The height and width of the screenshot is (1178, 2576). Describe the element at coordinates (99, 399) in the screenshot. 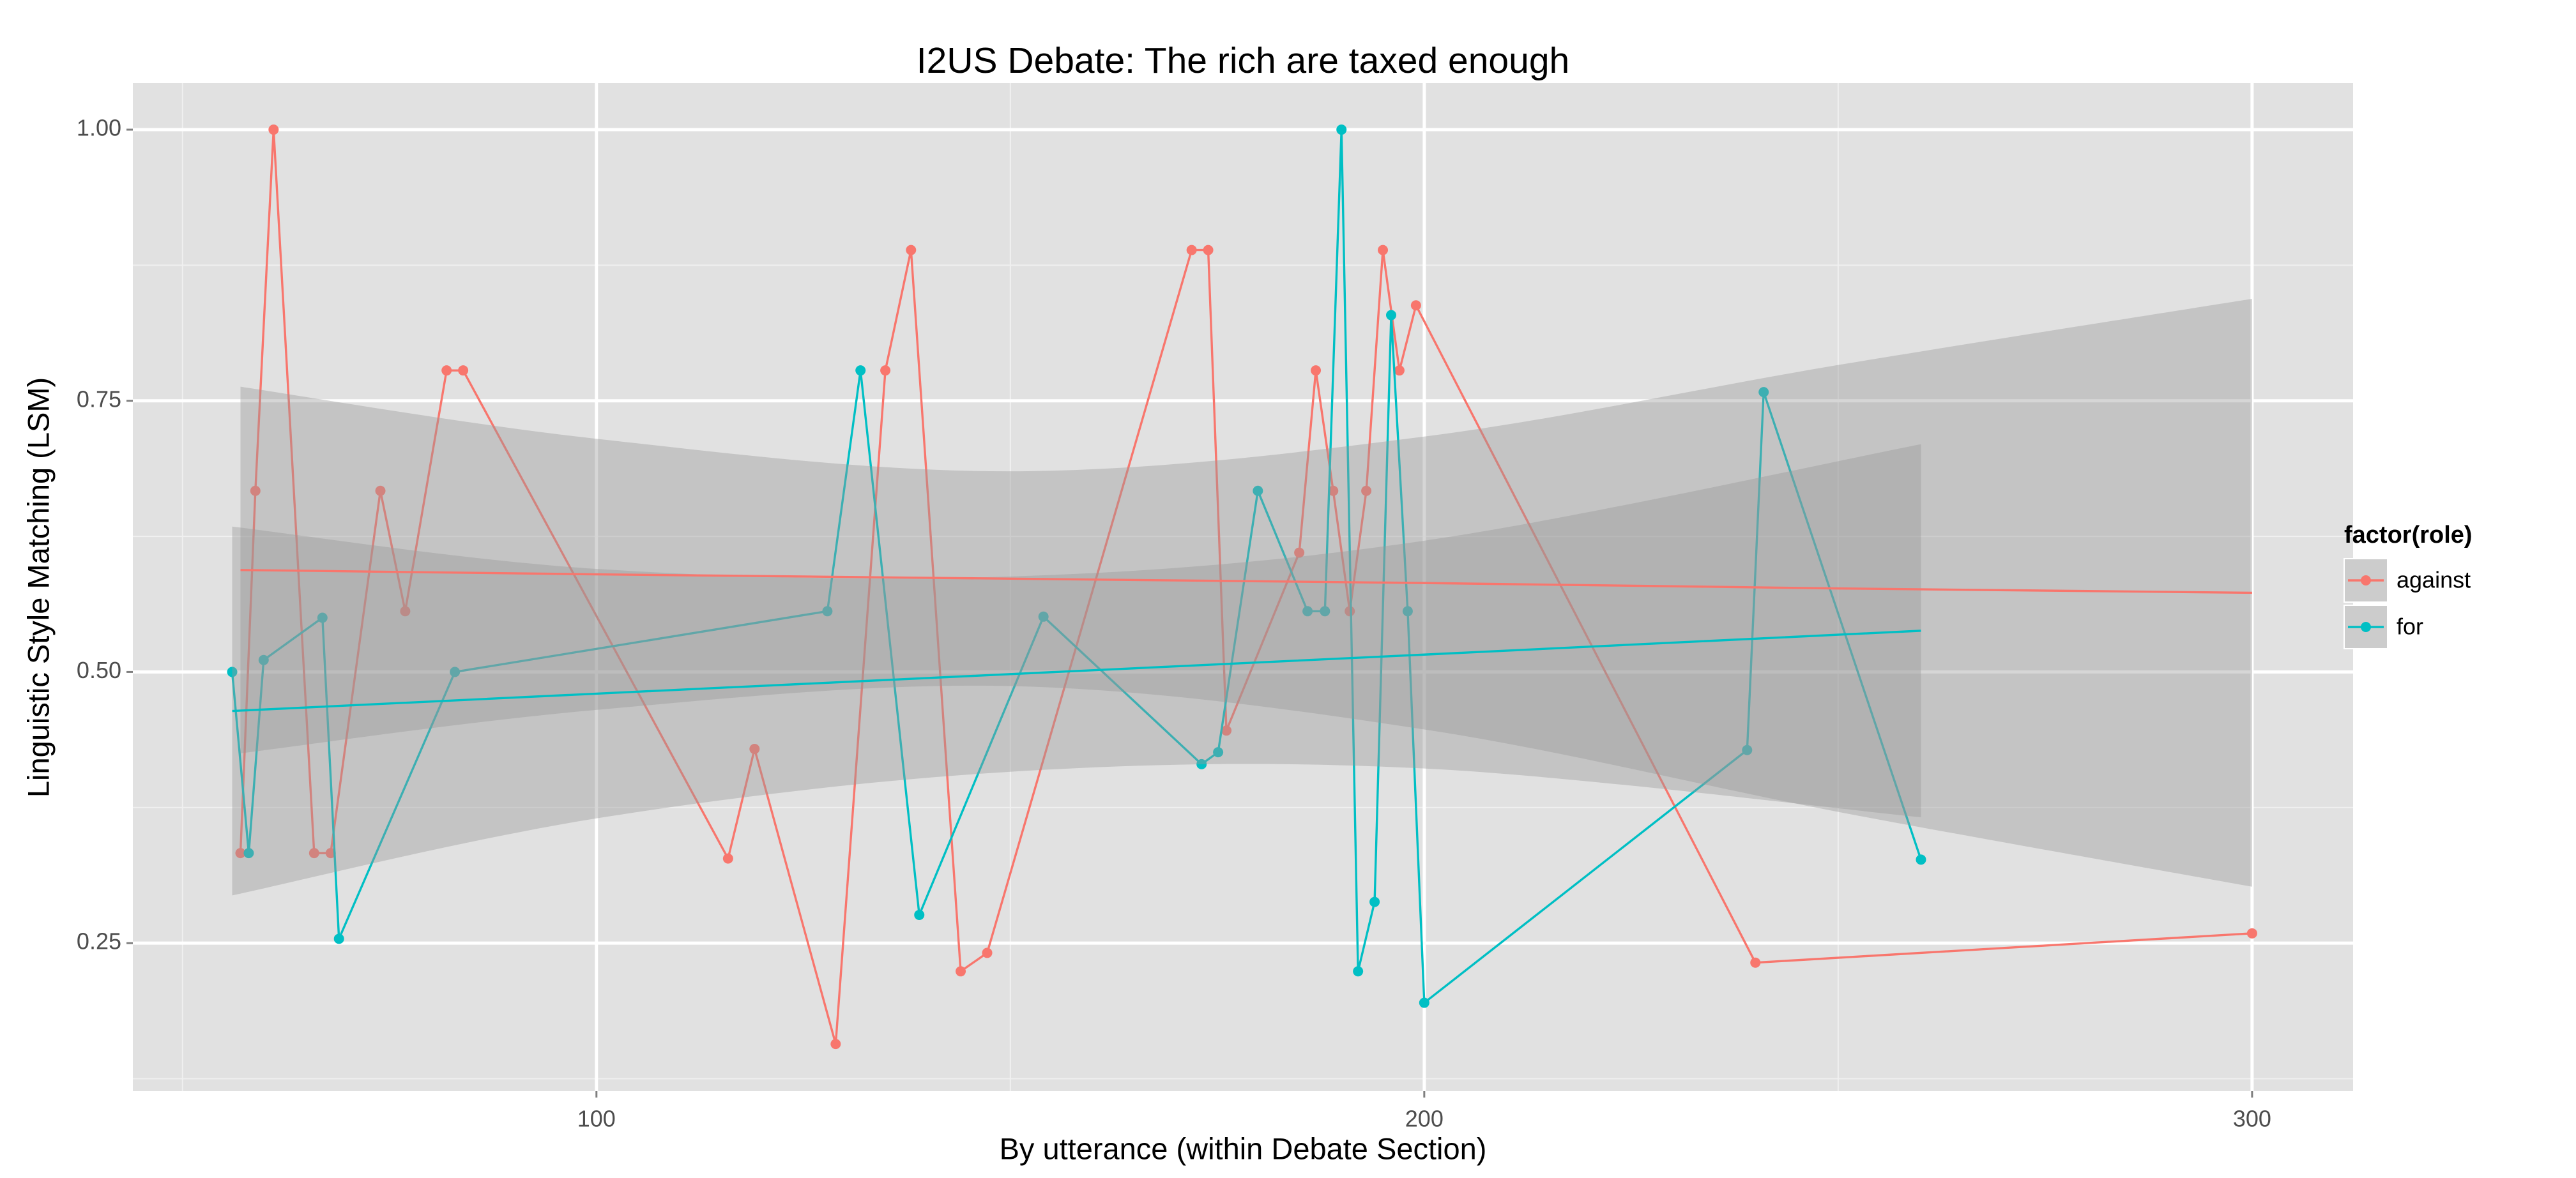

I see `y-tick-label: 0.75` at that location.